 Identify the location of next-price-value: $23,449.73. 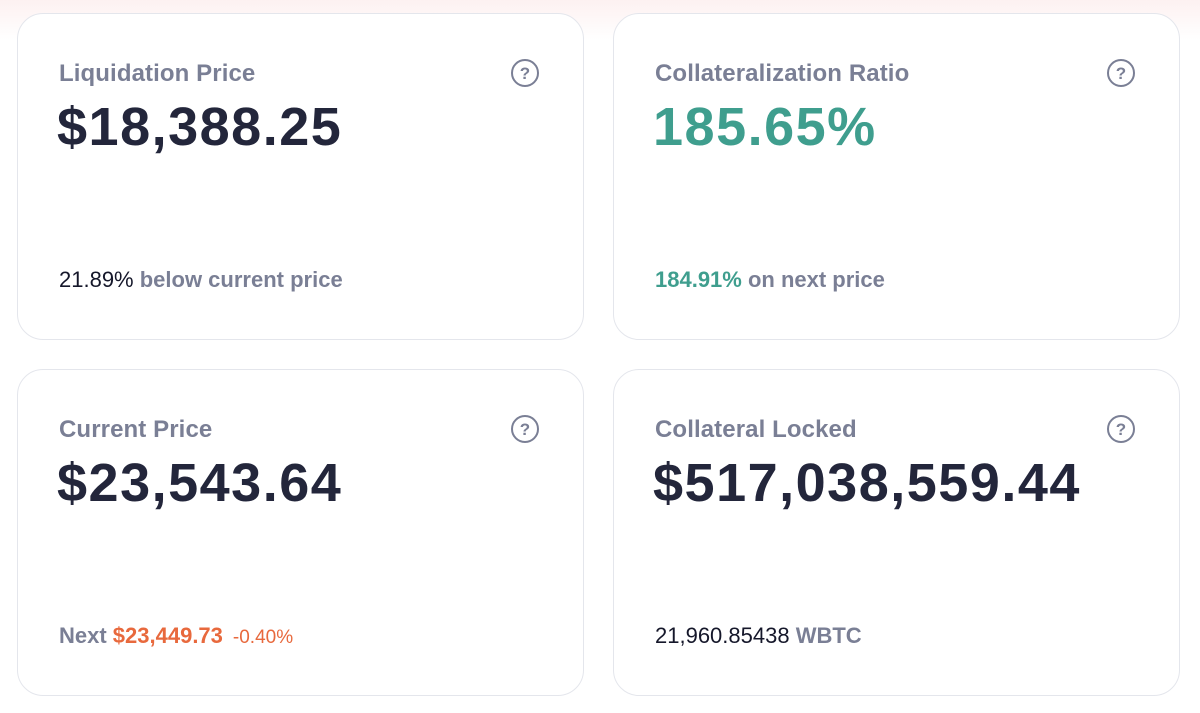
(167, 635).